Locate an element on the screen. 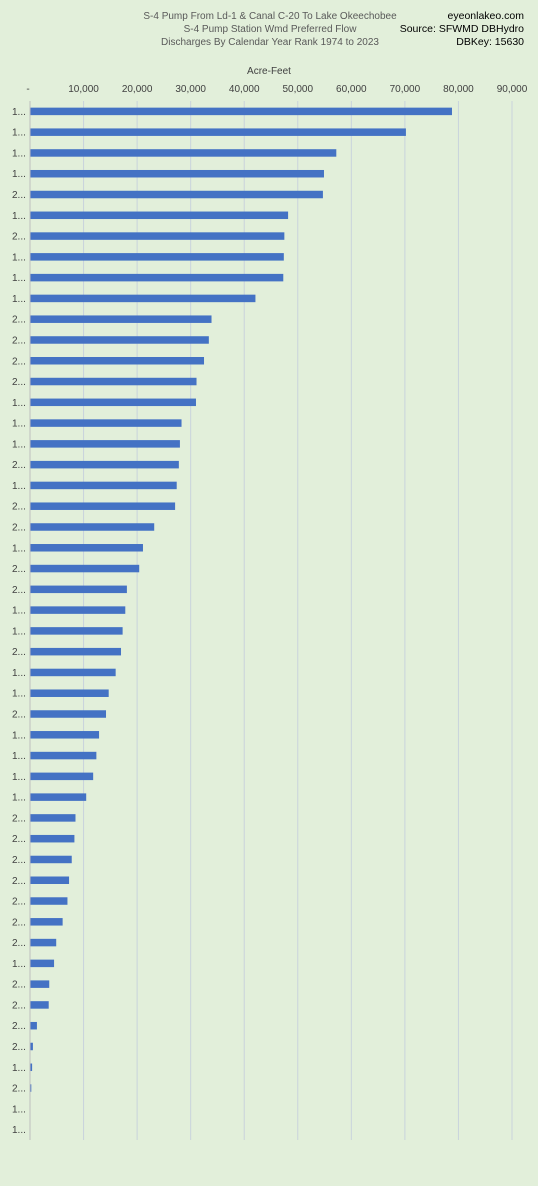  x-tick-label: 20,000 is located at coordinates (137, 89).